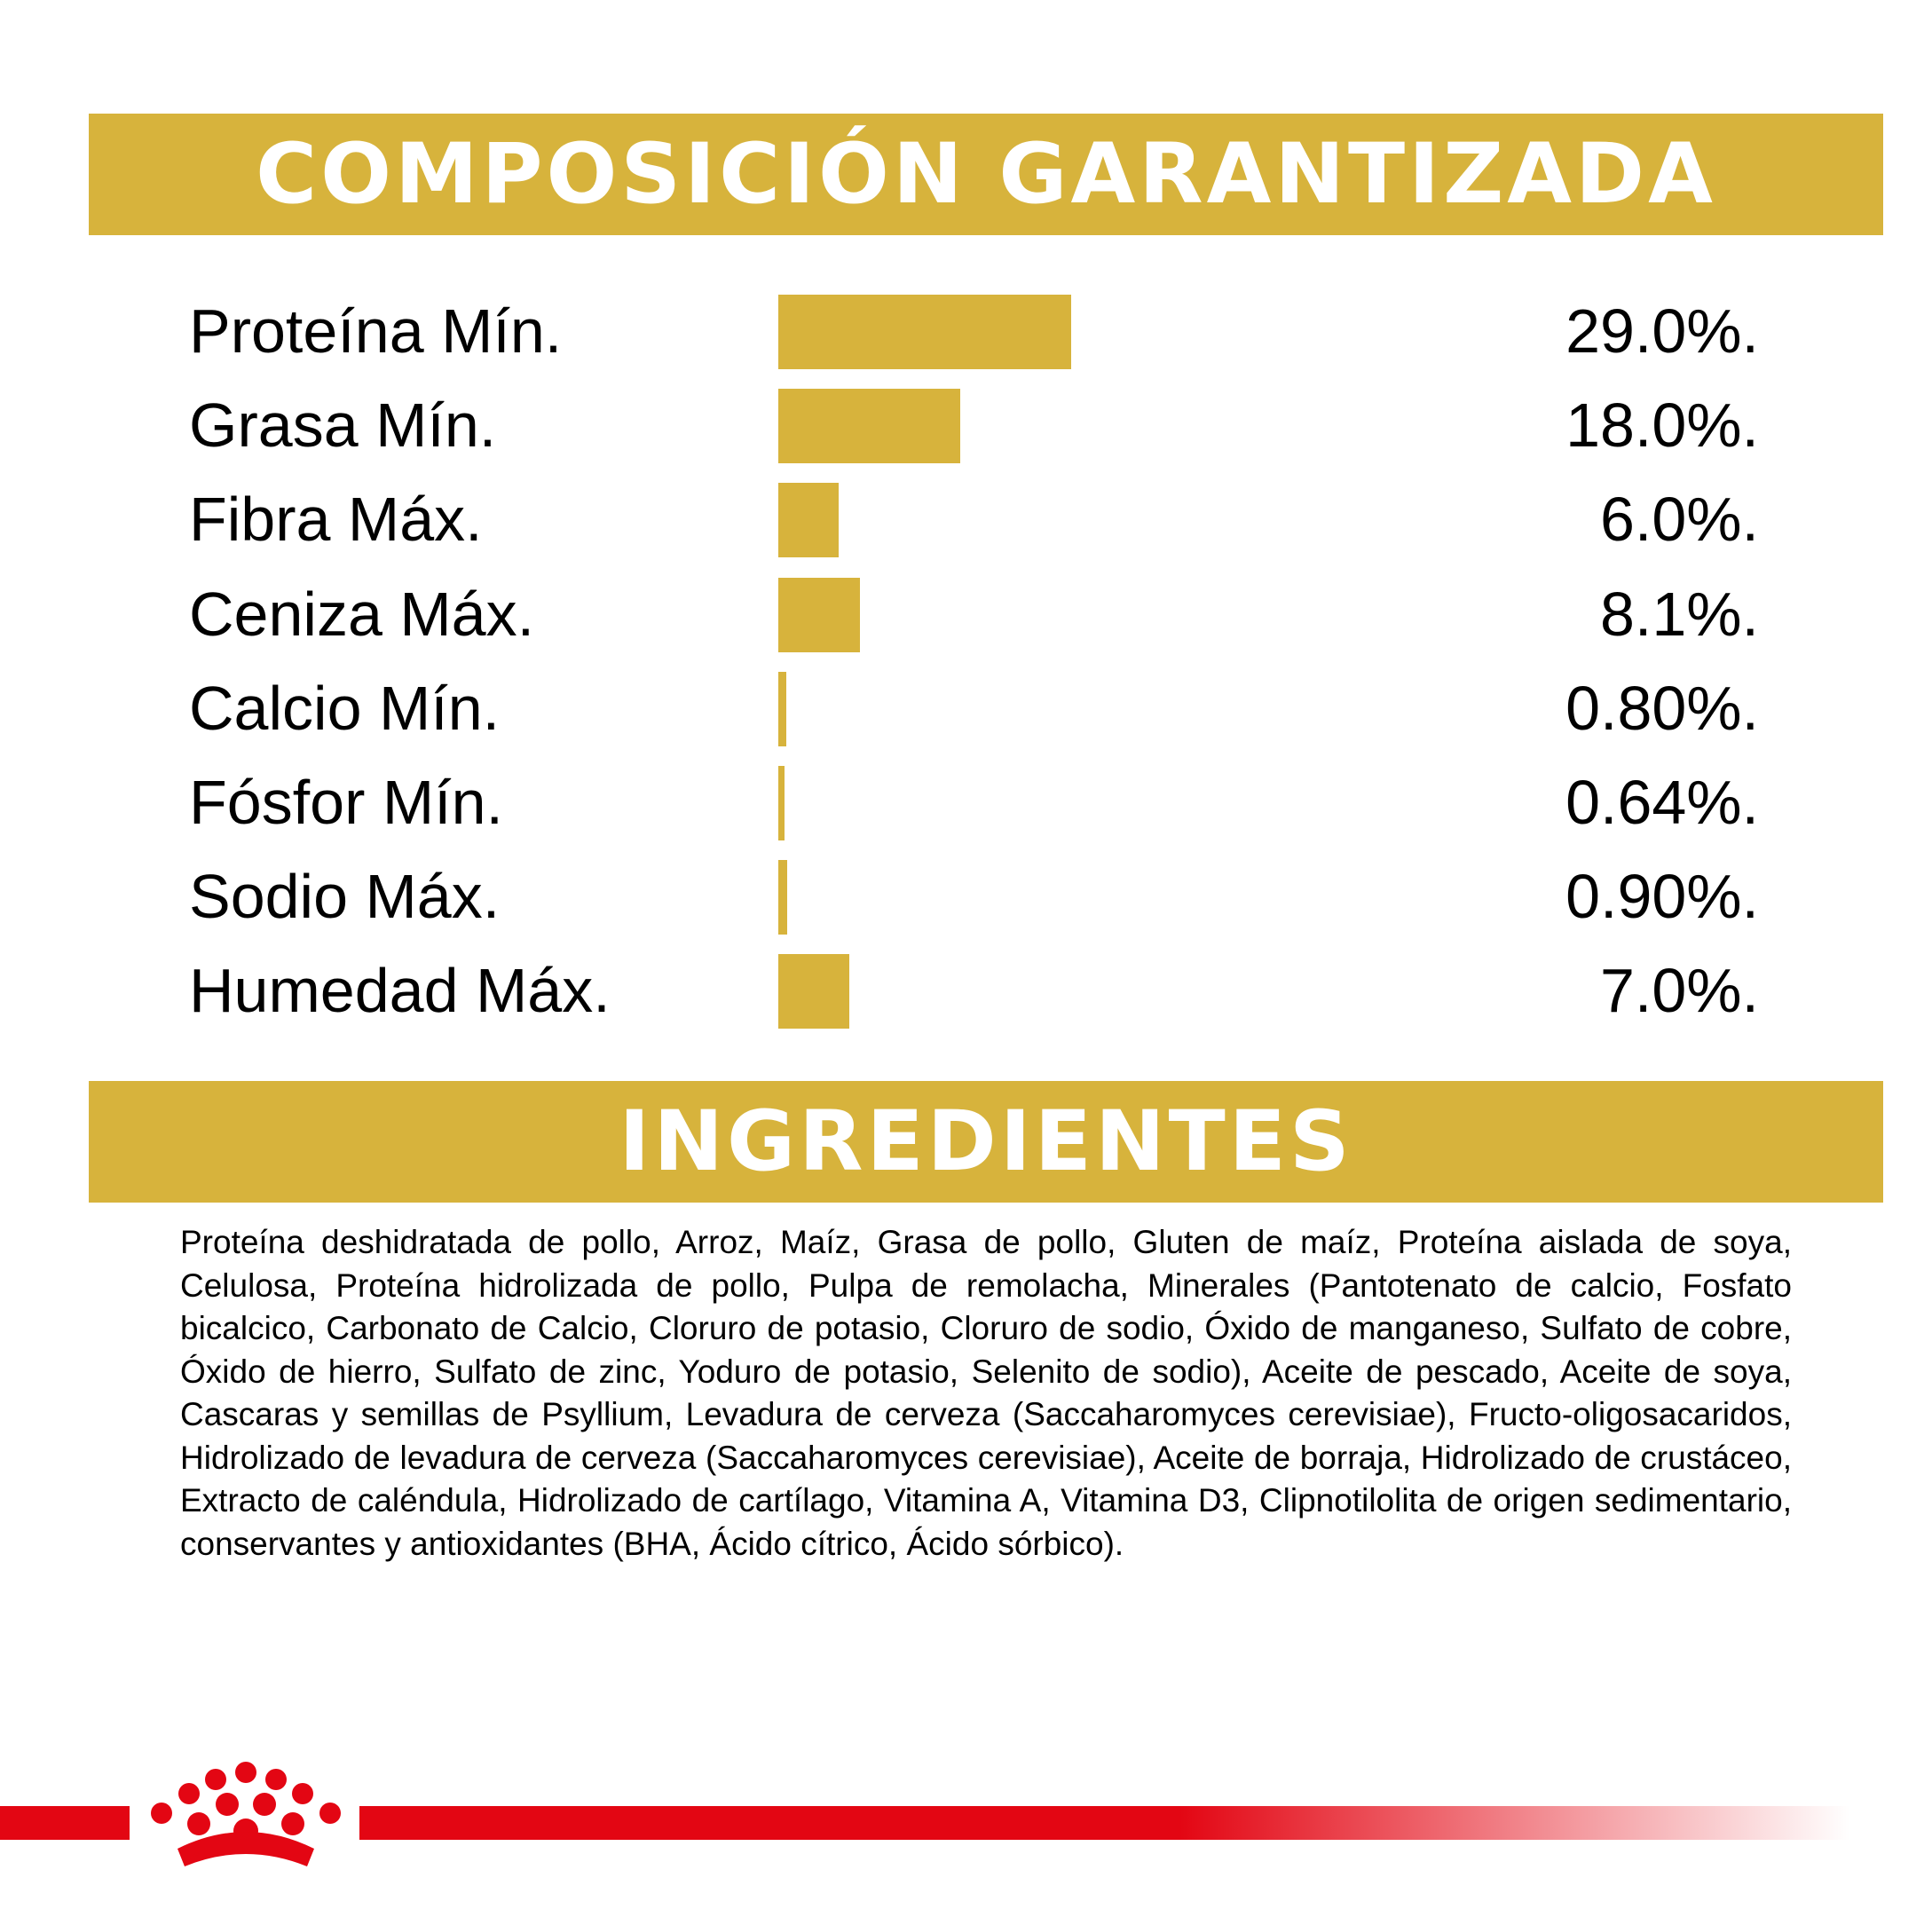 This screenshot has height=1925, width=1932. Describe the element at coordinates (1104, 1823) in the screenshot. I see `brand-line-right` at that location.